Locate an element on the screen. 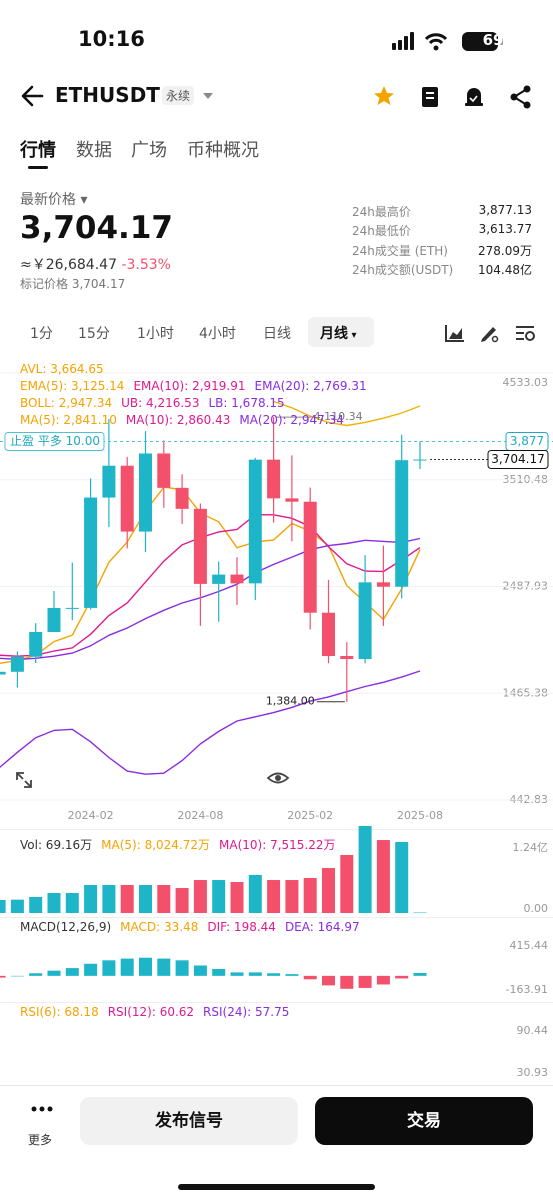 The height and width of the screenshot is (1200, 553). x-tick-label: 2025-08 is located at coordinates (420, 815).